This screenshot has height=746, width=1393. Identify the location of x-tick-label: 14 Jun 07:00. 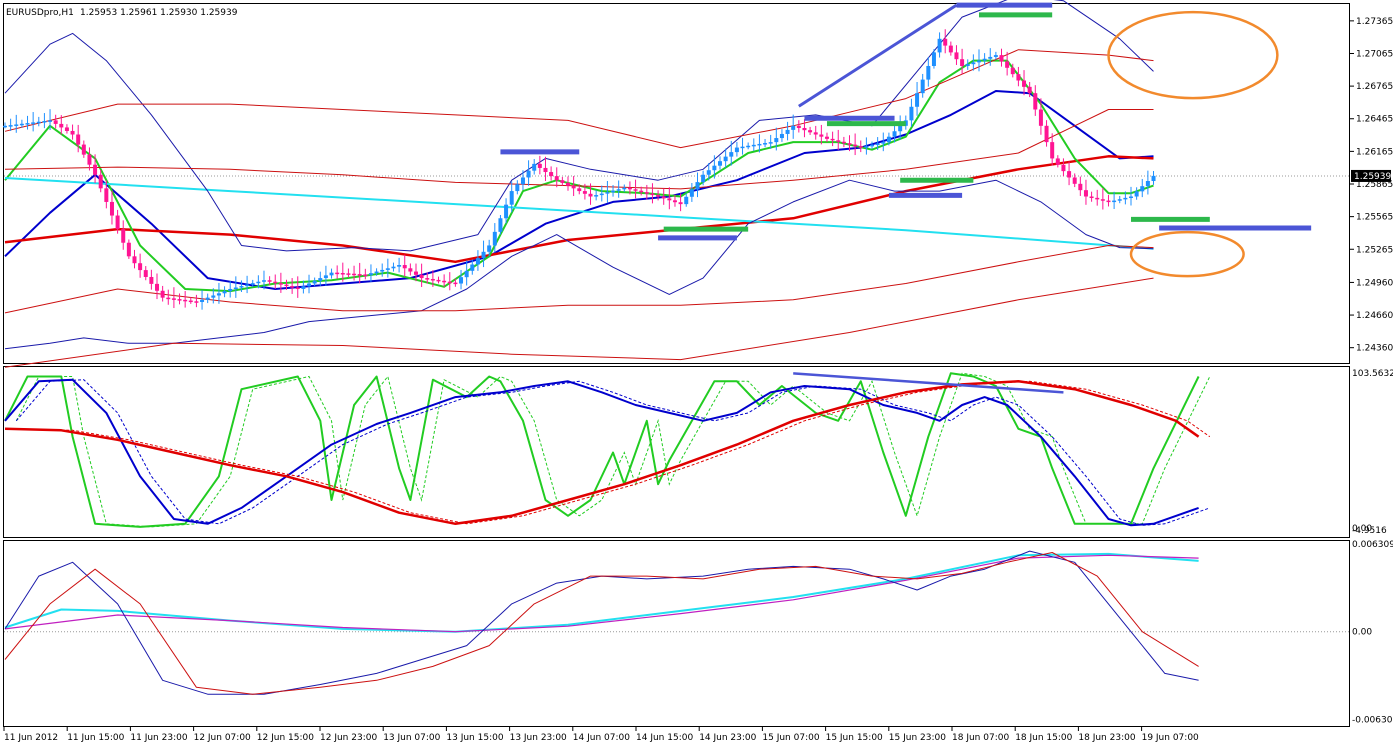
(601, 738).